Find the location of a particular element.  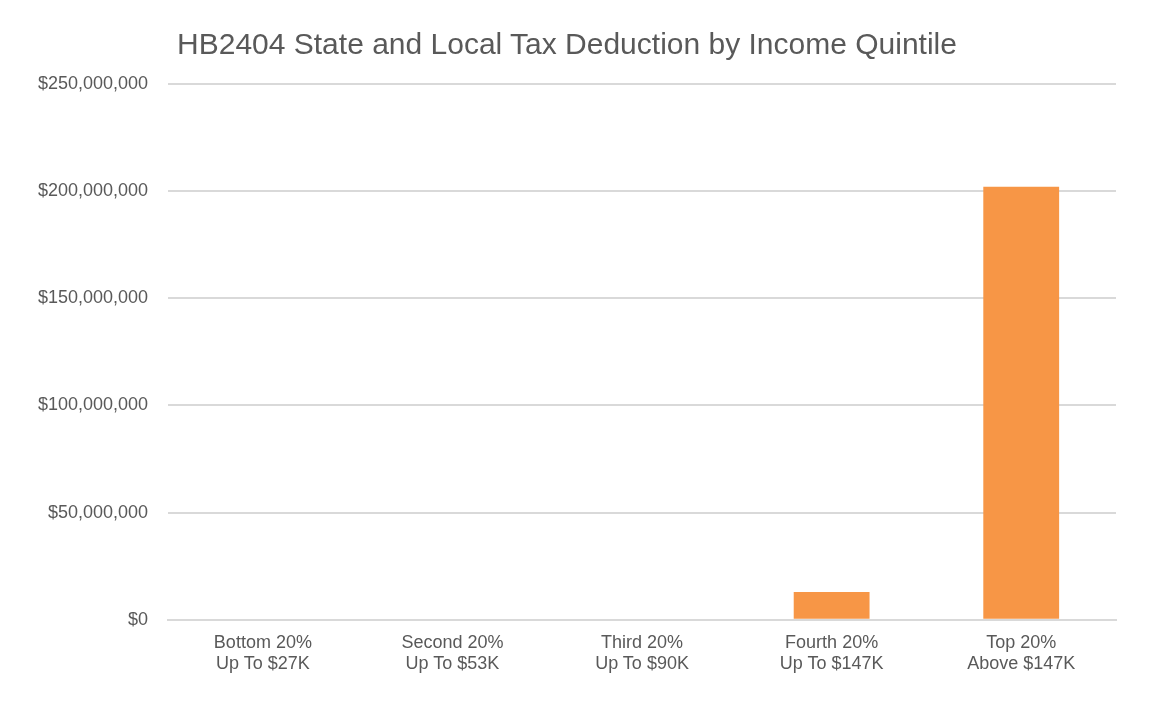

y-tick-label: $200,000,000 is located at coordinates (93, 190).